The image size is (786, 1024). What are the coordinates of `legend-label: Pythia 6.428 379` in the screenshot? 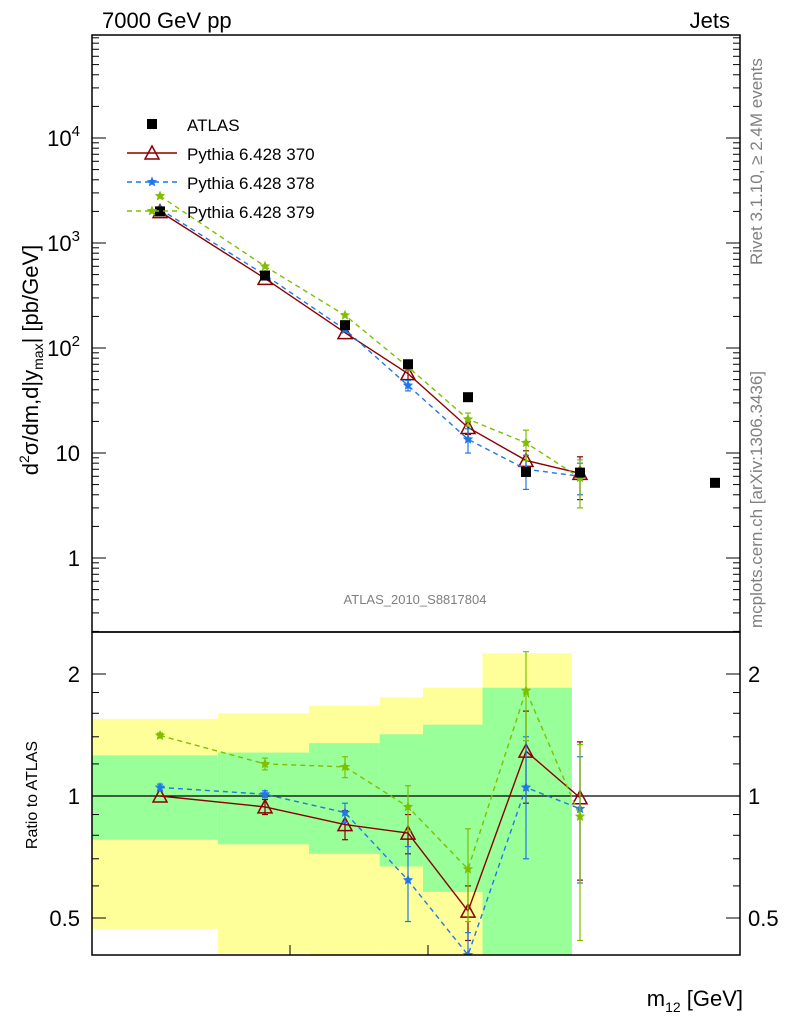 It's located at (251, 212).